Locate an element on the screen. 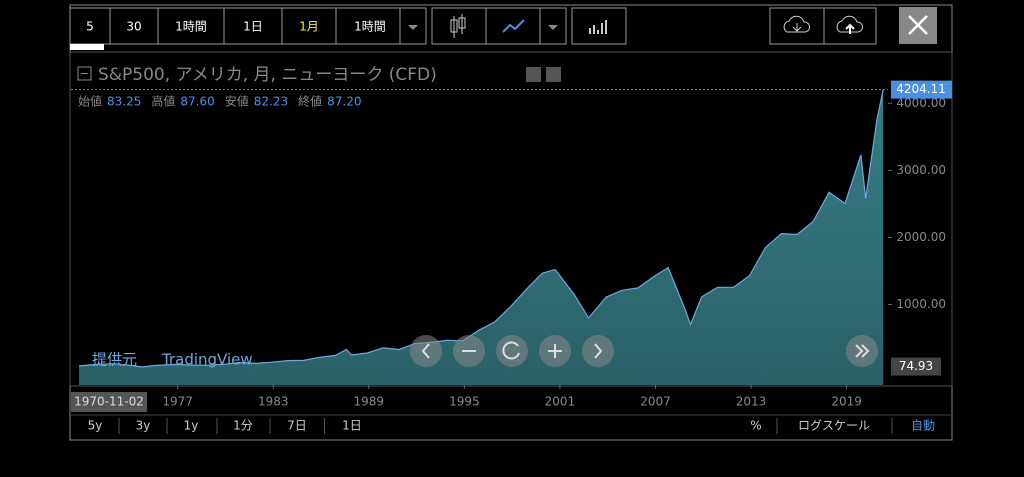 The image size is (1024, 477). last-price-badge is located at coordinates (921, 89).